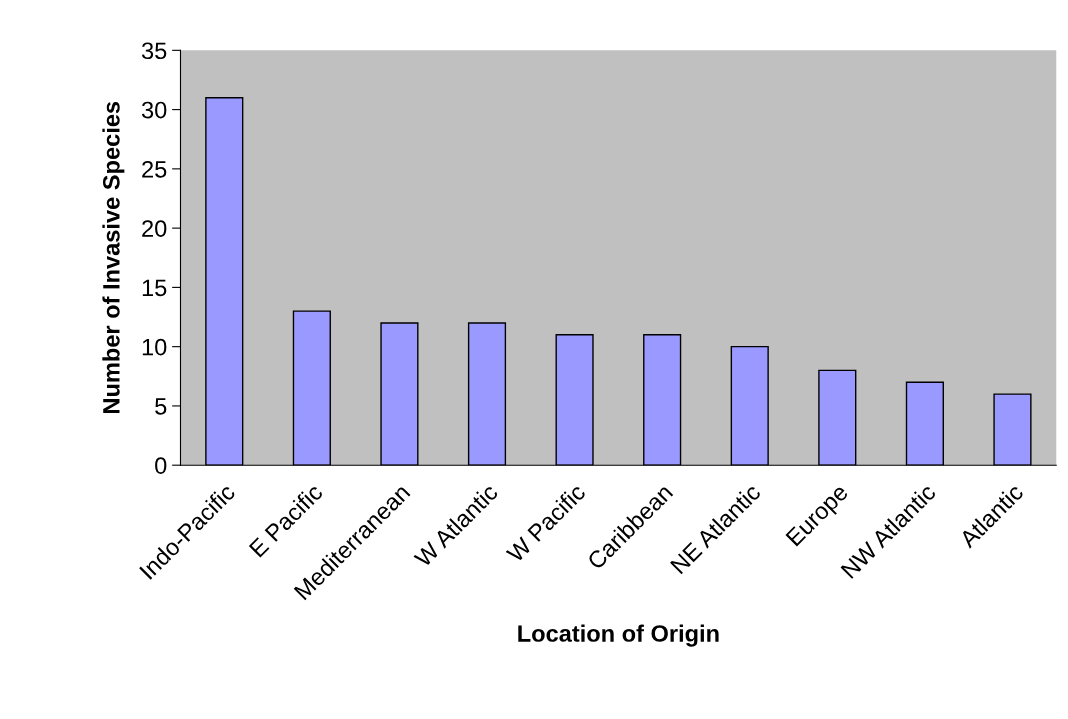 This screenshot has width=1068, height=719. Describe the element at coordinates (161, 406) in the screenshot. I see `y-tick-label: 5` at that location.